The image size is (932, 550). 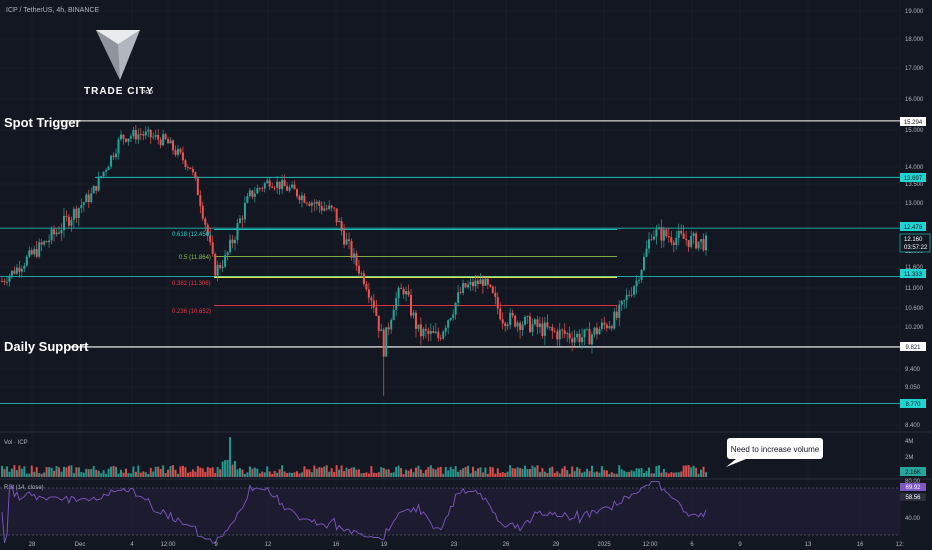 I want to click on svg-text: 03:57:22, so click(x=916, y=248).